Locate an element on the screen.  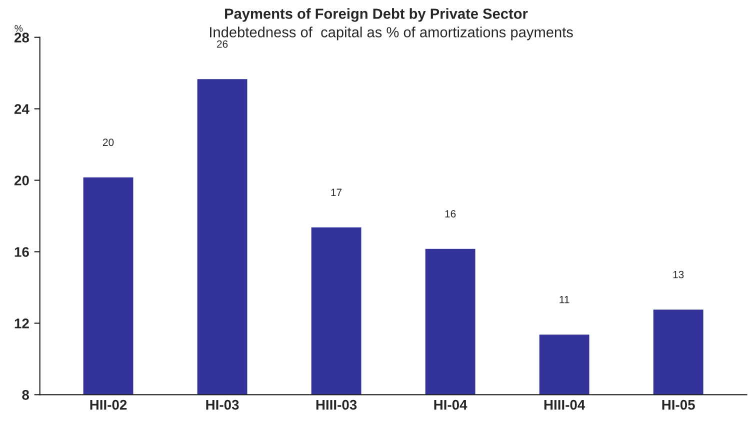
data-label: 17 is located at coordinates (336, 192).